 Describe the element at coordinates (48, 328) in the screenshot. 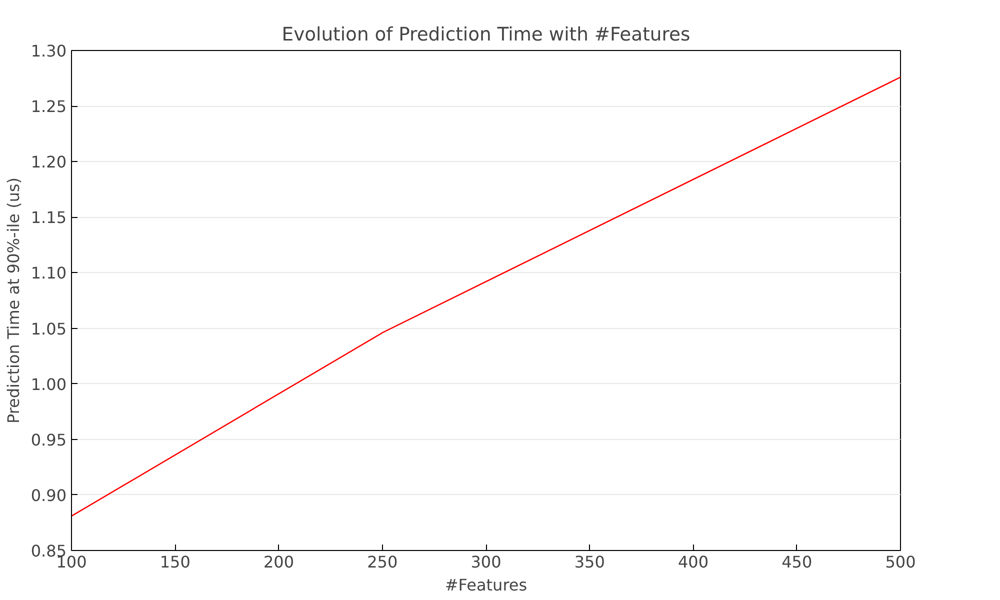

I see `y-tick-label: 1.05` at that location.